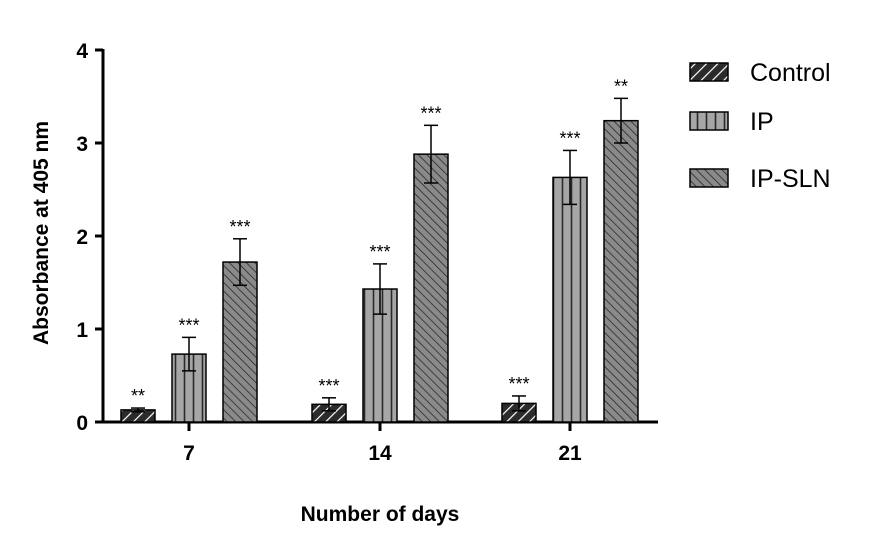 This screenshot has height=552, width=873. What do you see at coordinates (790, 179) in the screenshot?
I see `legend-label: IP-SLN` at bounding box center [790, 179].